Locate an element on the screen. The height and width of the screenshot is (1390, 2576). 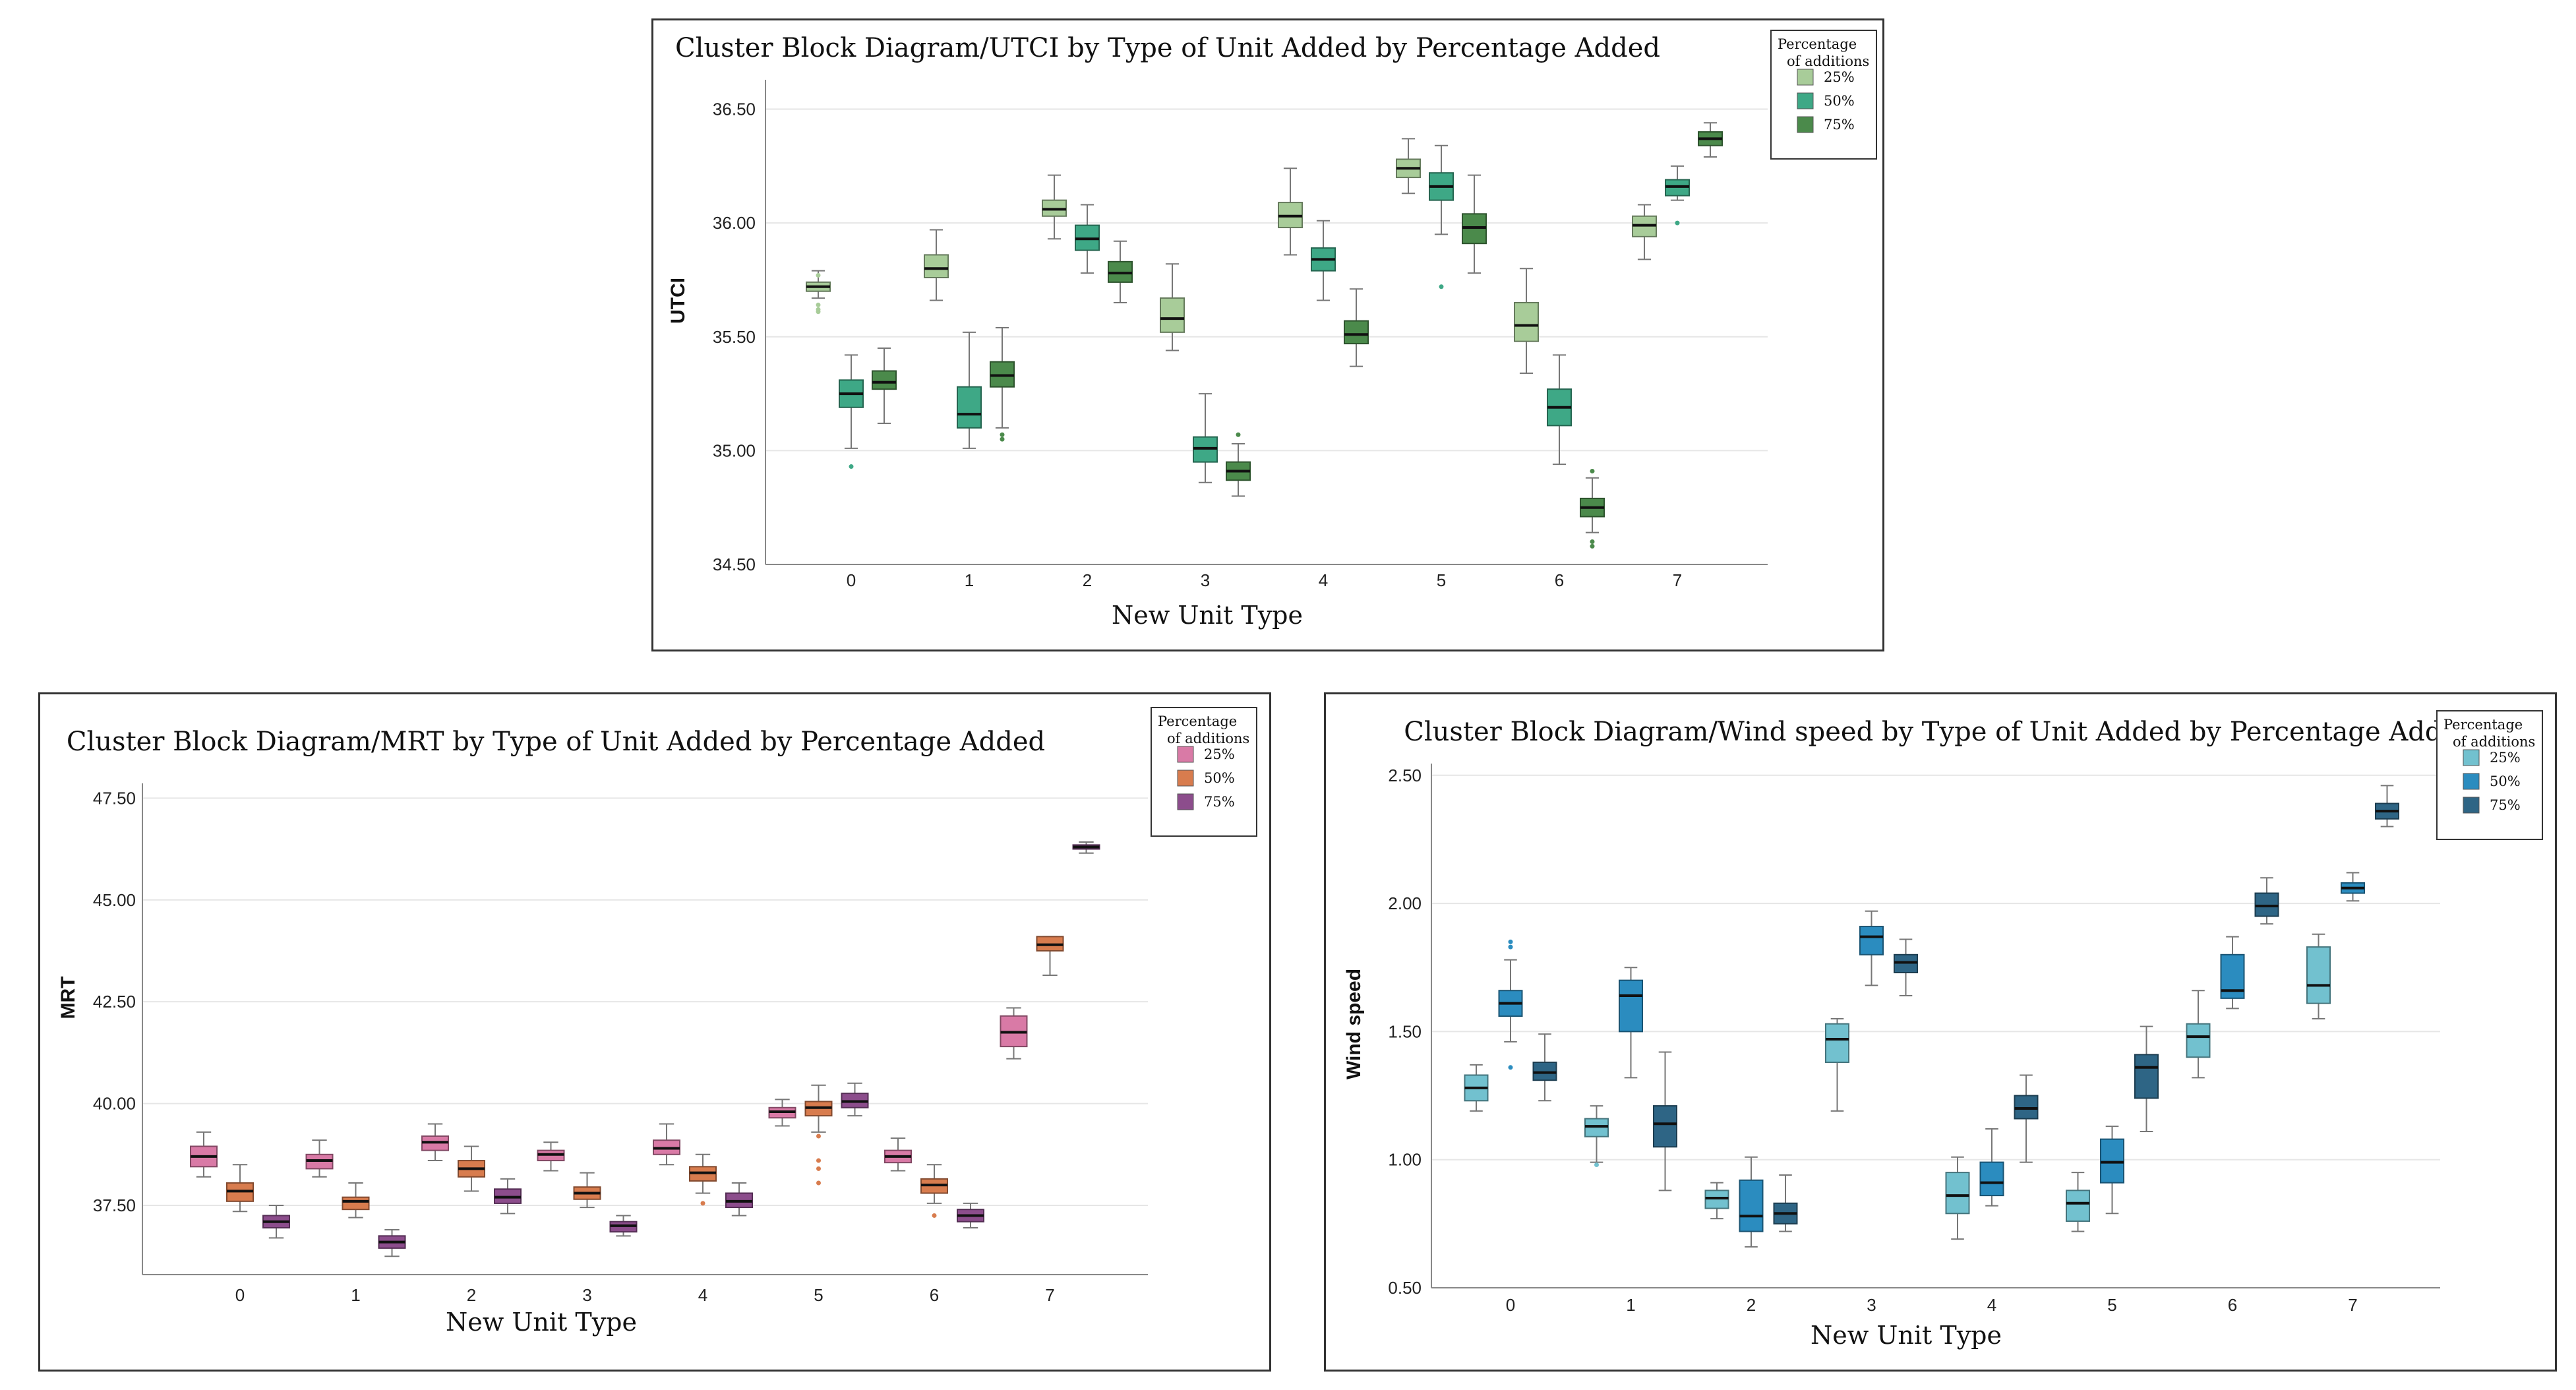
mrt-x-tick-label: 0 is located at coordinates (240, 1295).